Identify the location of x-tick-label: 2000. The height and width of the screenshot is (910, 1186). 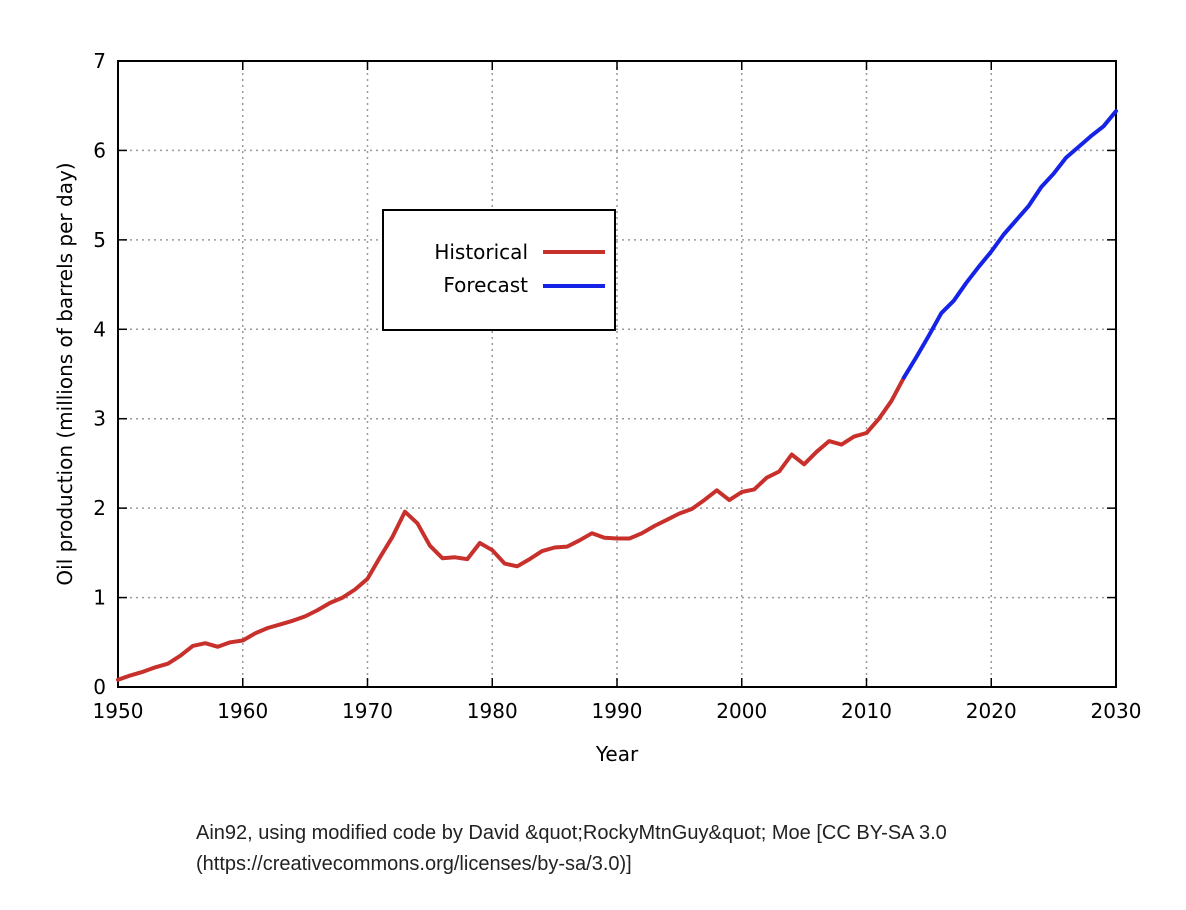
(741, 711).